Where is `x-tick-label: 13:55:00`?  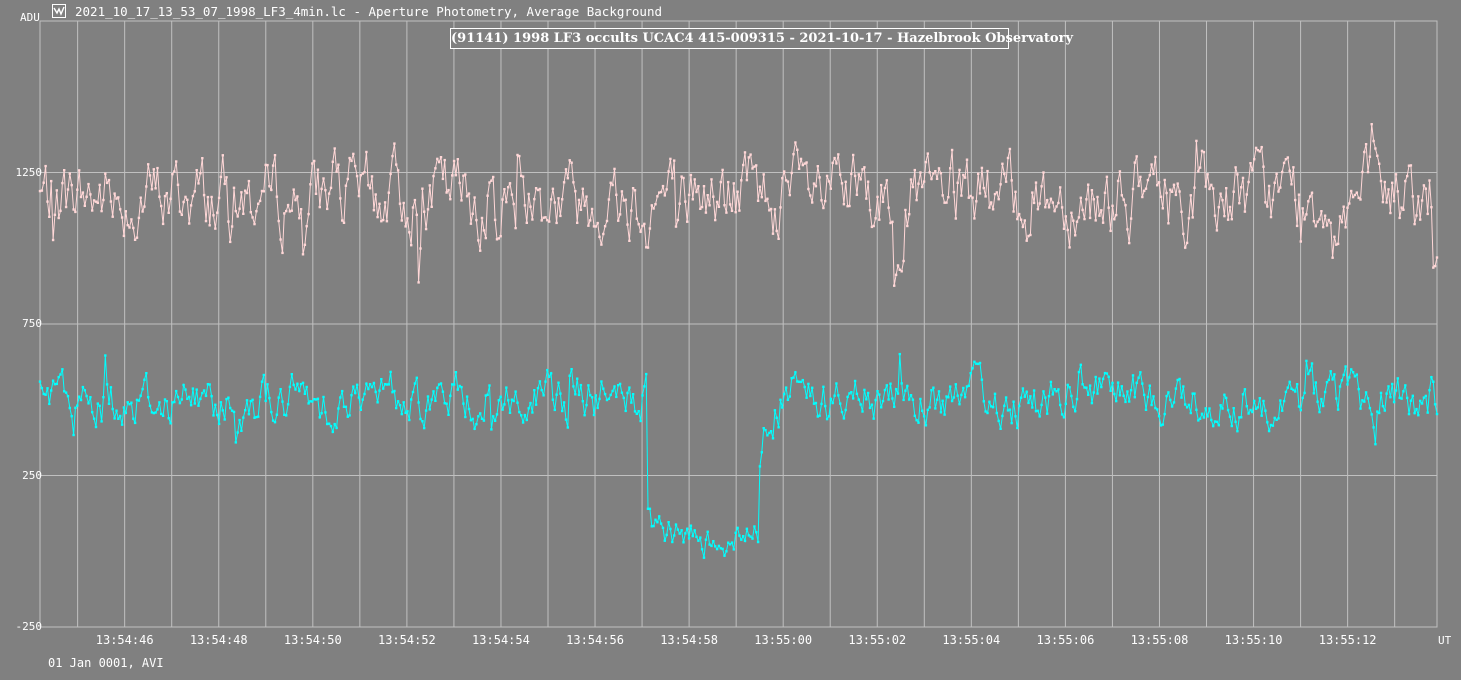 x-tick-label: 13:55:00 is located at coordinates (783, 640).